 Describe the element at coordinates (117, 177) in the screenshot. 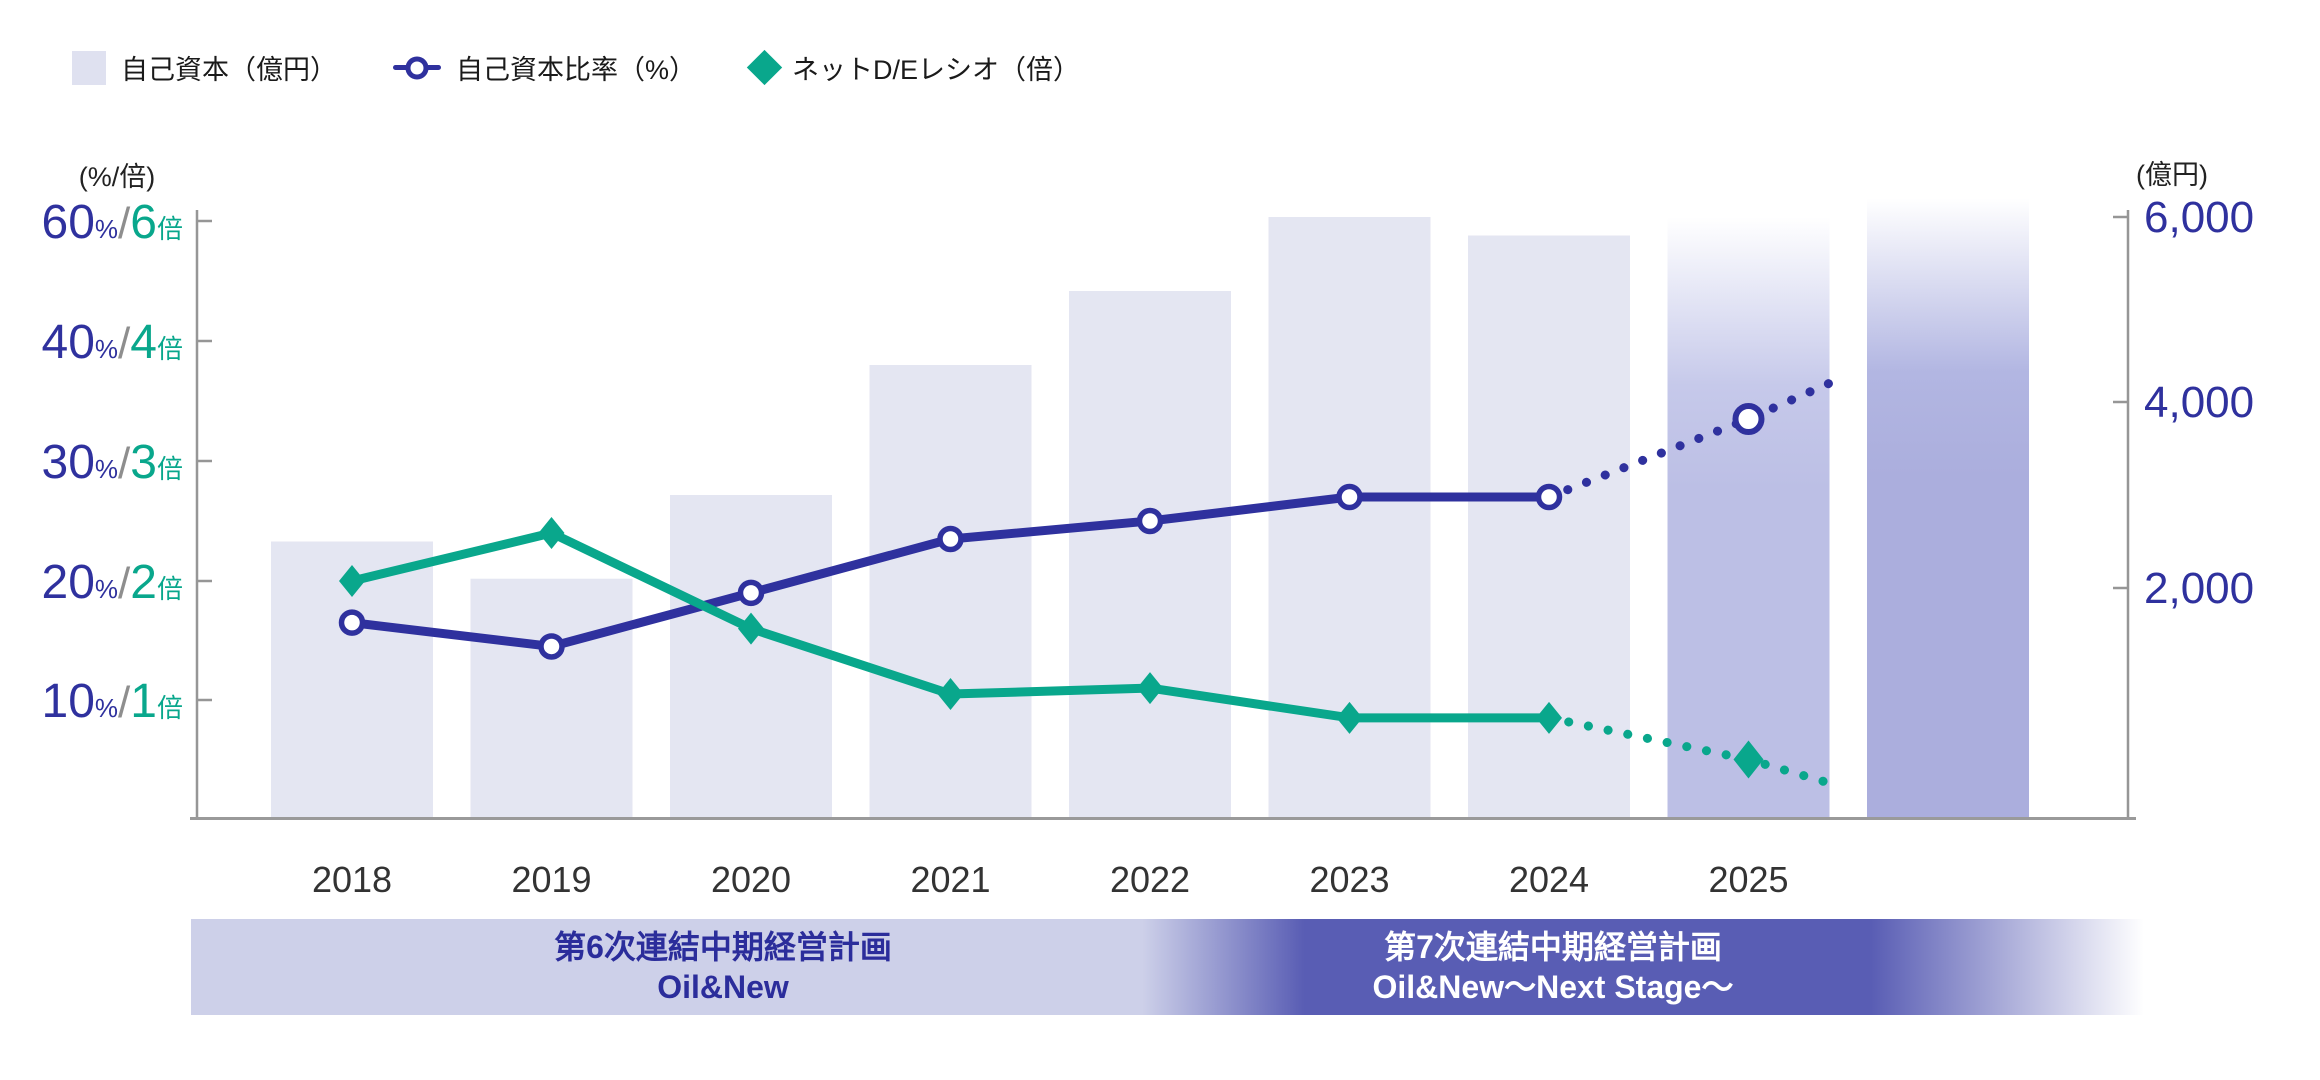

I see `left-axis-title: (%/倍)` at that location.